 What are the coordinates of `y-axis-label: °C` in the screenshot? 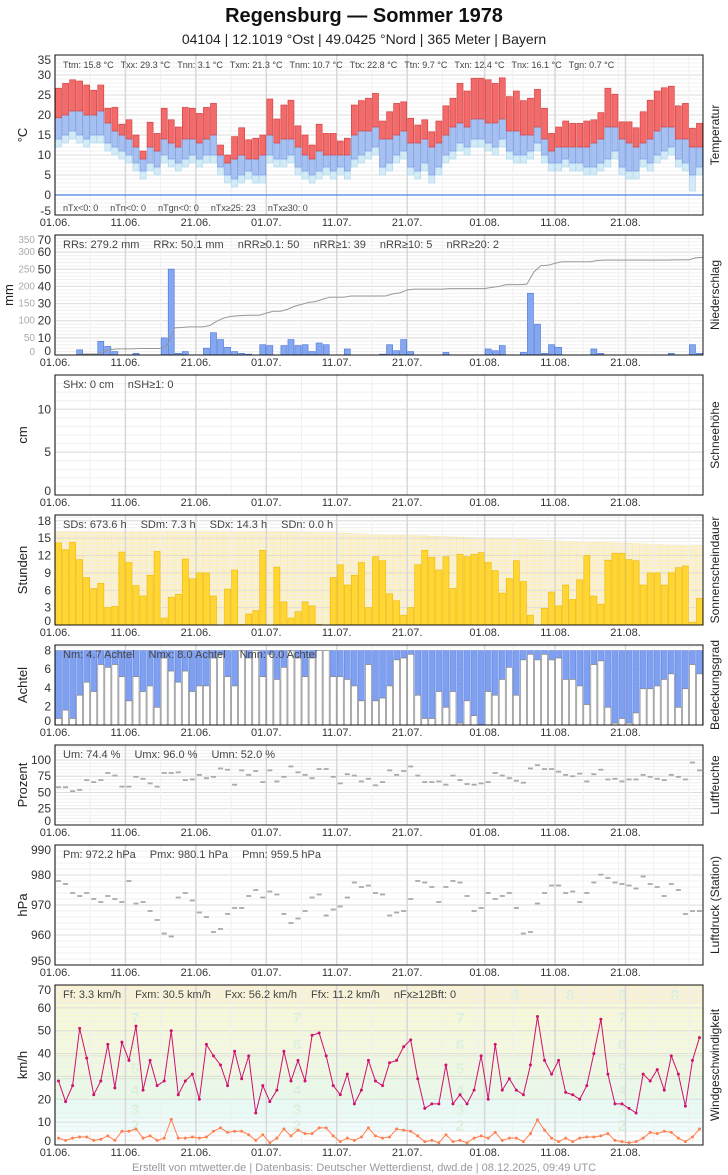 It's located at (22, 135).